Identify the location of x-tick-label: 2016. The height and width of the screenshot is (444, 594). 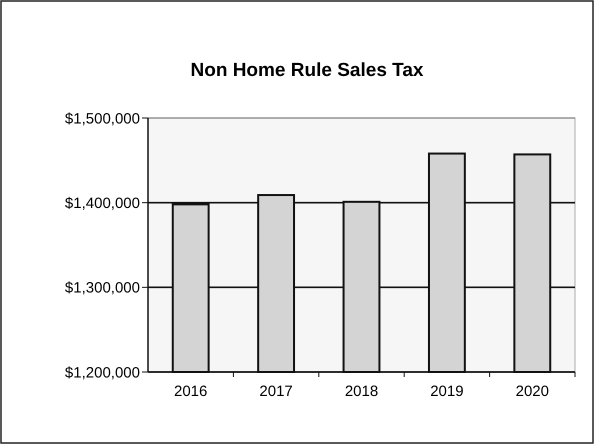
(191, 391).